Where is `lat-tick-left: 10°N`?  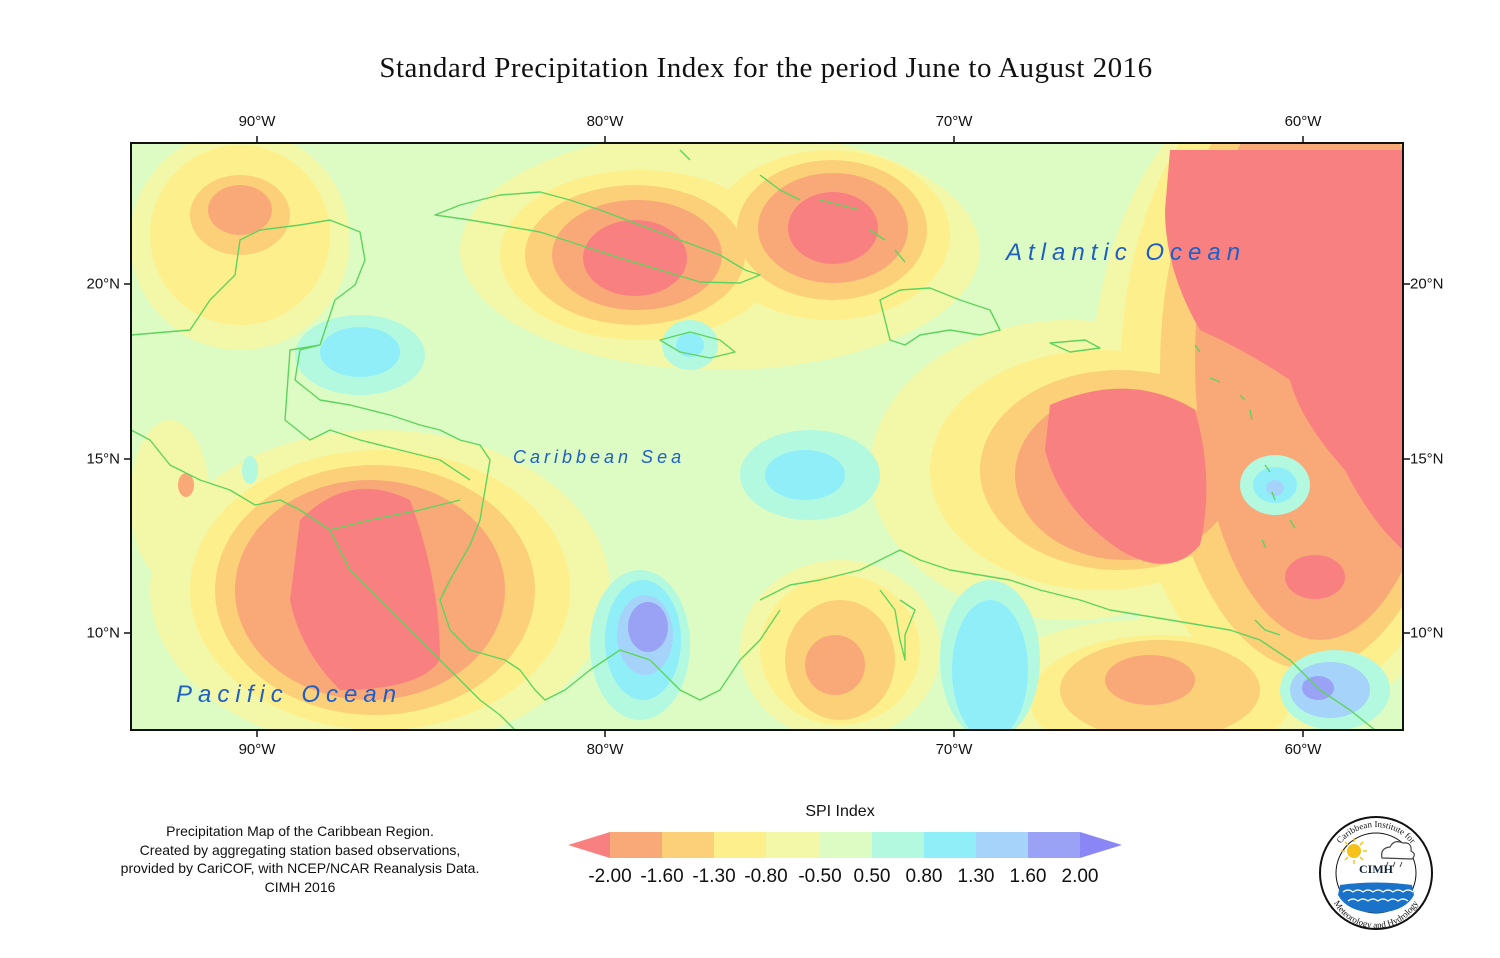 lat-tick-left: 10°N is located at coordinates (103, 633).